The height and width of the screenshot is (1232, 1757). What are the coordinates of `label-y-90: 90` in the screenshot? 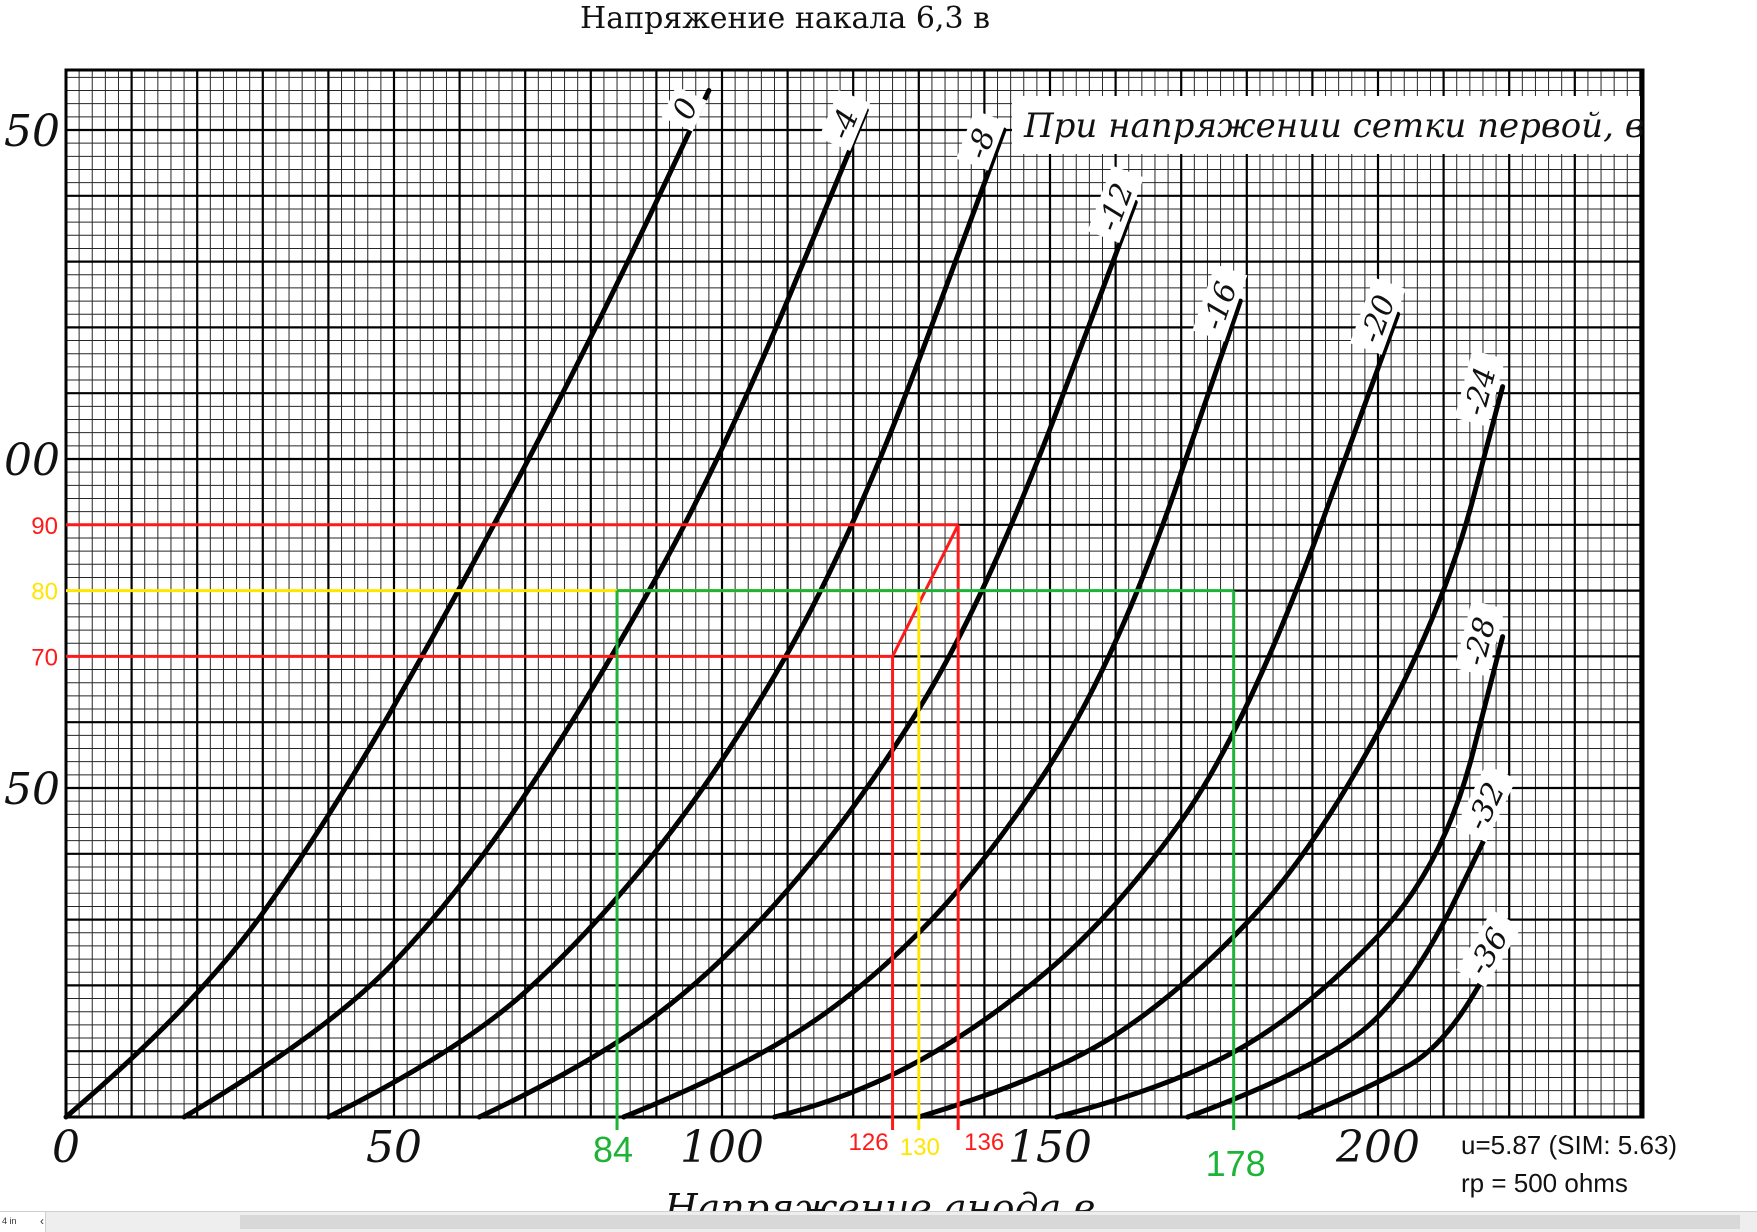 It's located at (44, 526).